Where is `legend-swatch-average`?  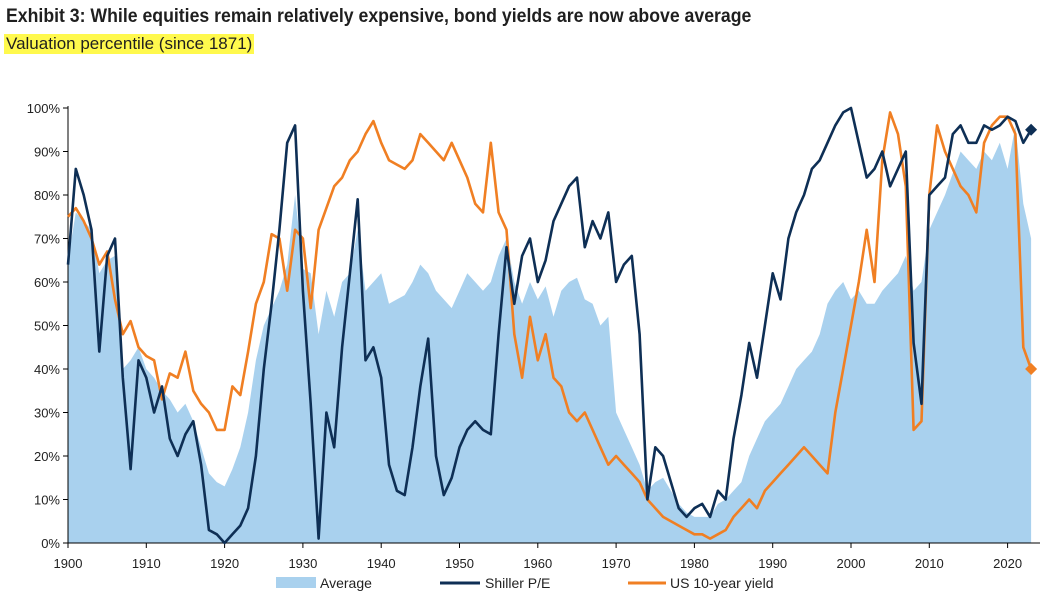
legend-swatch-average is located at coordinates (296, 582).